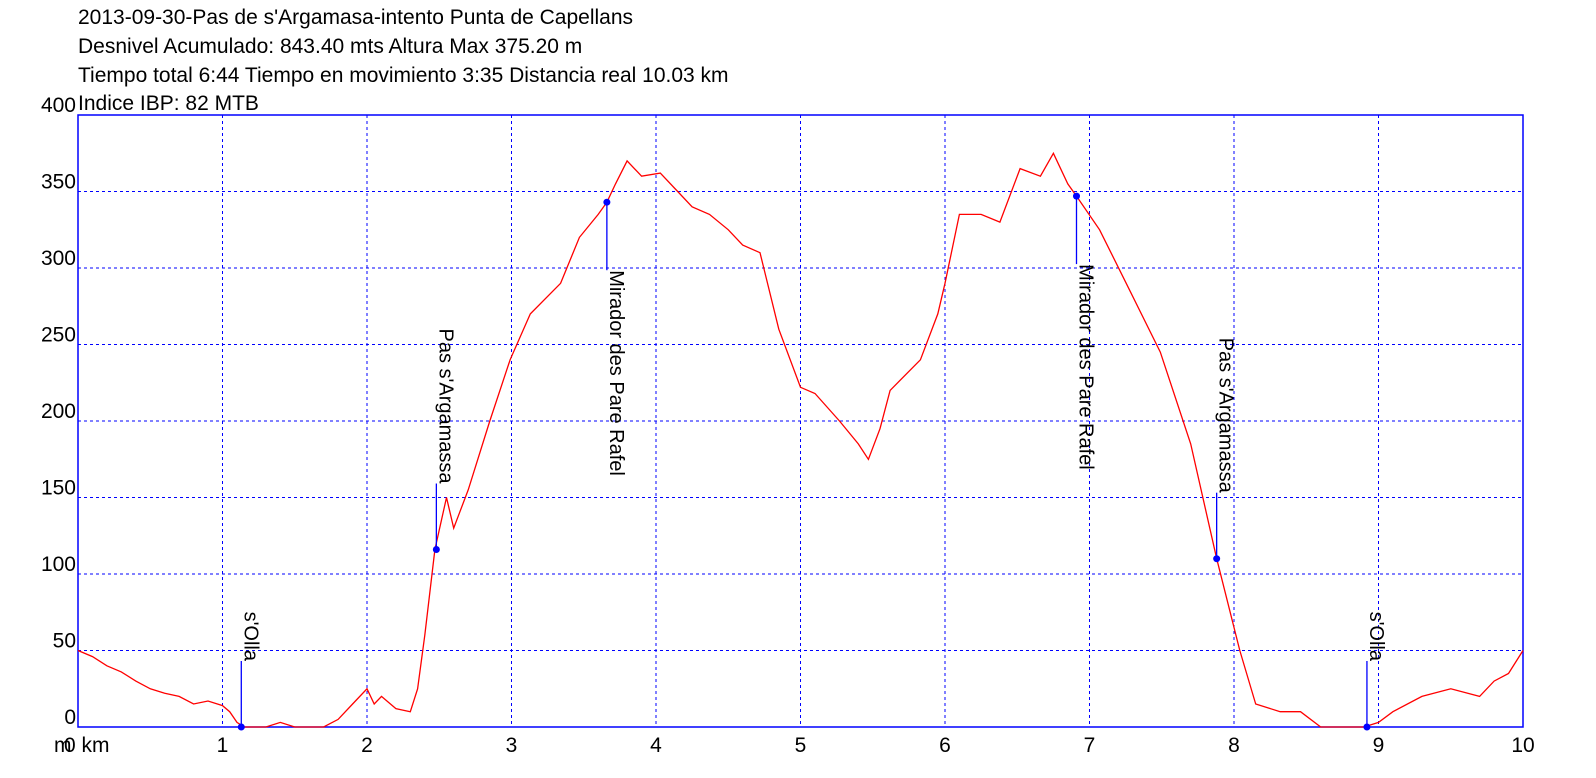 The image size is (1596, 778). Describe the element at coordinates (58, 182) in the screenshot. I see `y-tick-label: 350` at that location.